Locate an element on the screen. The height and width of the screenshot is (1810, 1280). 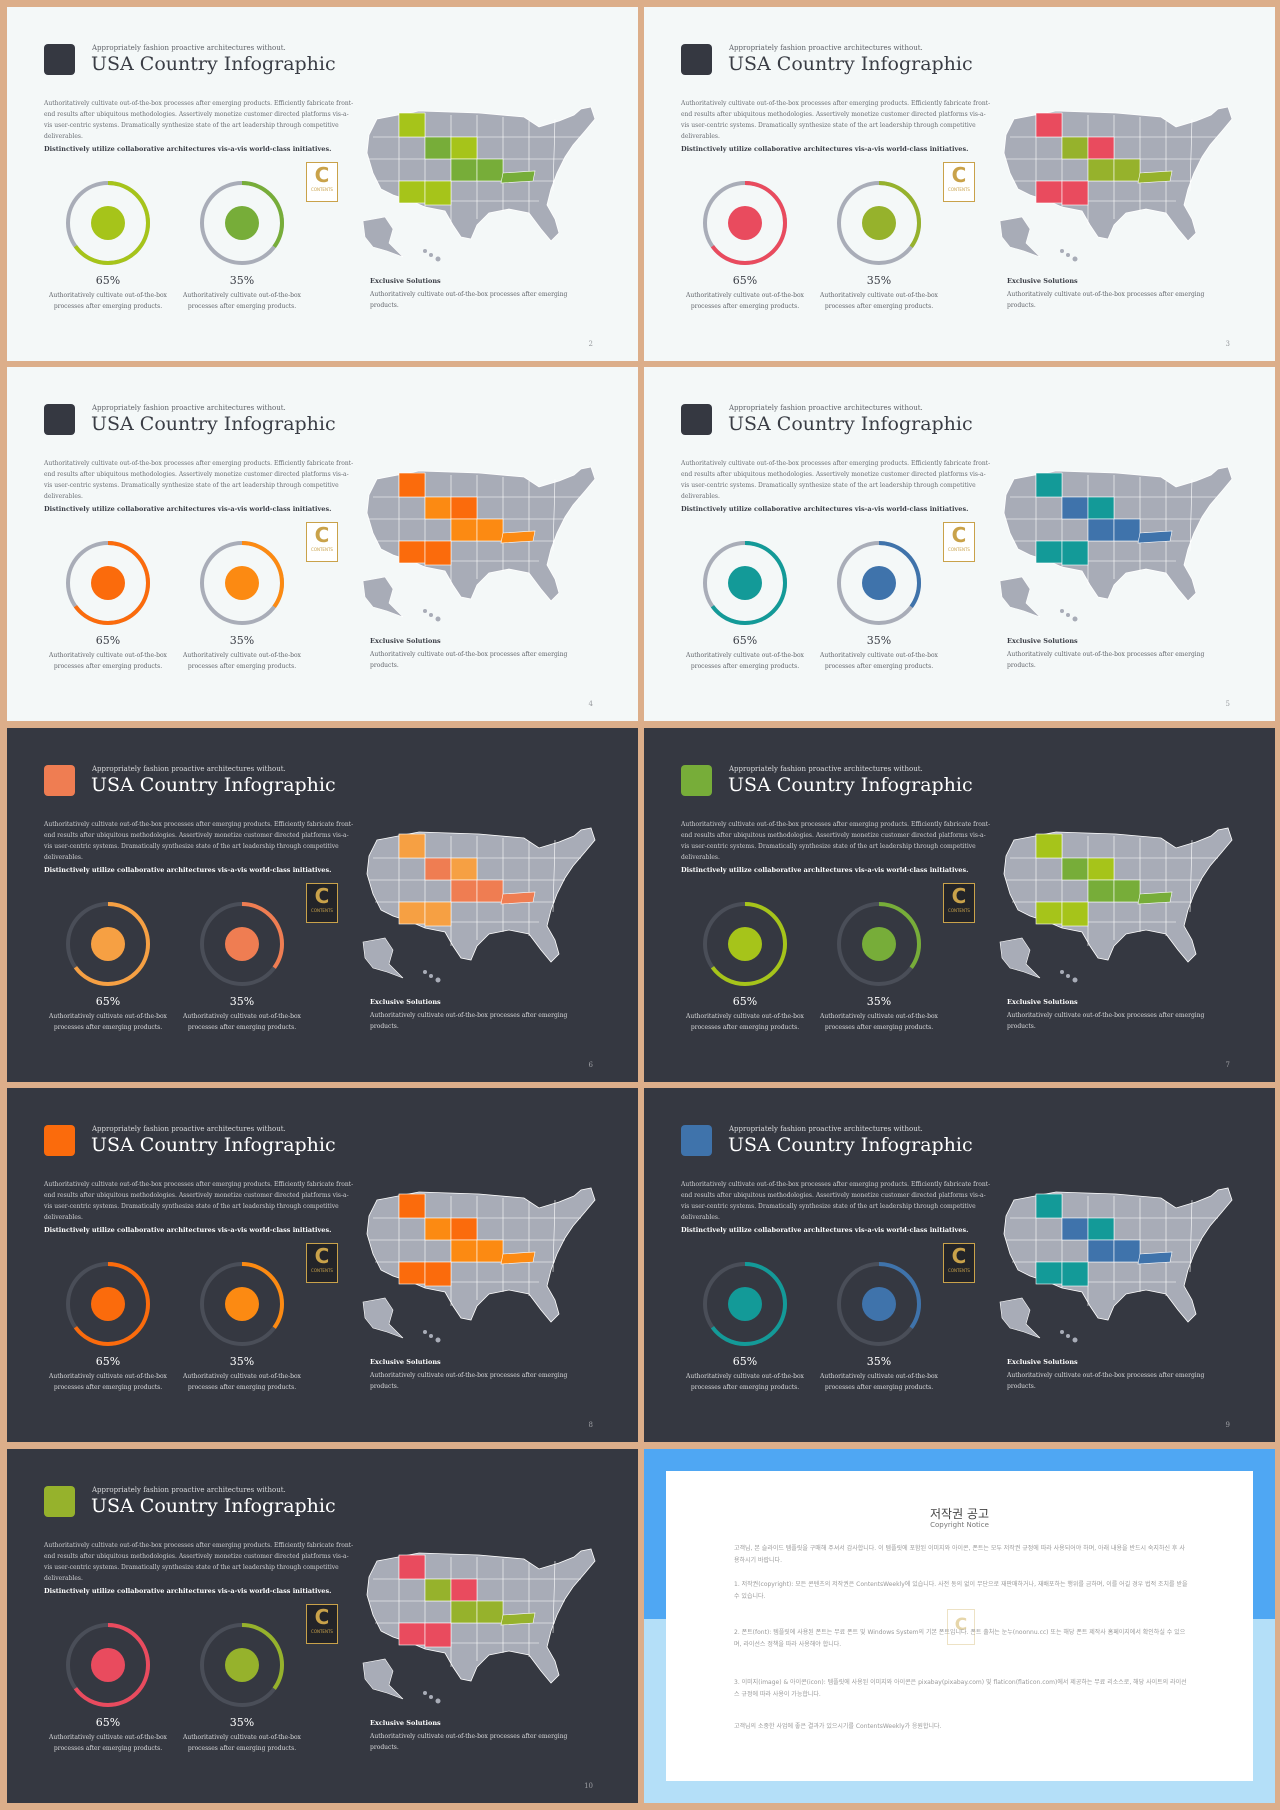
page-number: 2 is located at coordinates (590, 344).